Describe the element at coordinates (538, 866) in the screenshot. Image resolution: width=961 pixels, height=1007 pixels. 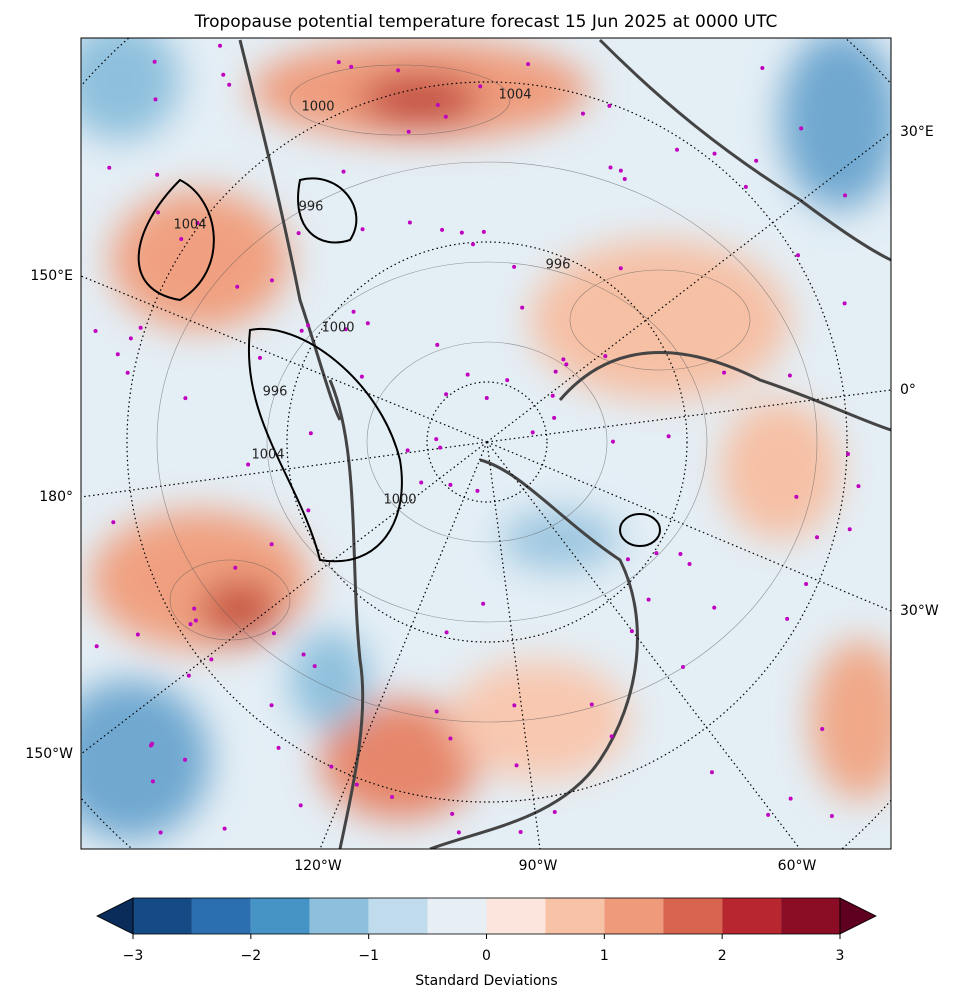
I see `graticule-label: 90°W` at that location.